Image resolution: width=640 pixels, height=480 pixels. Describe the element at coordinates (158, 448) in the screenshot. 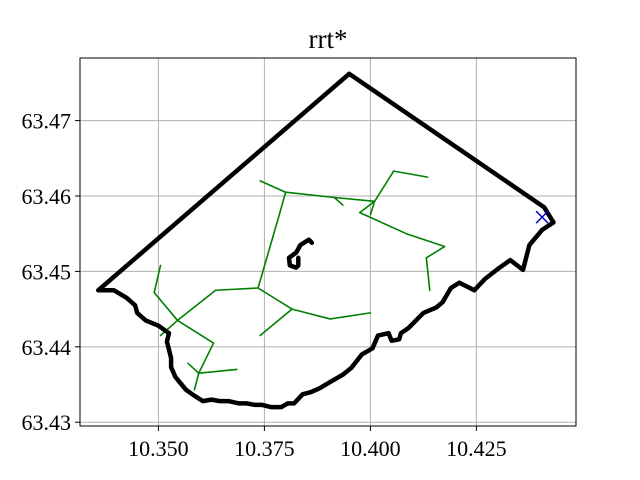

I see `x-tick-label: 10.350` at that location.